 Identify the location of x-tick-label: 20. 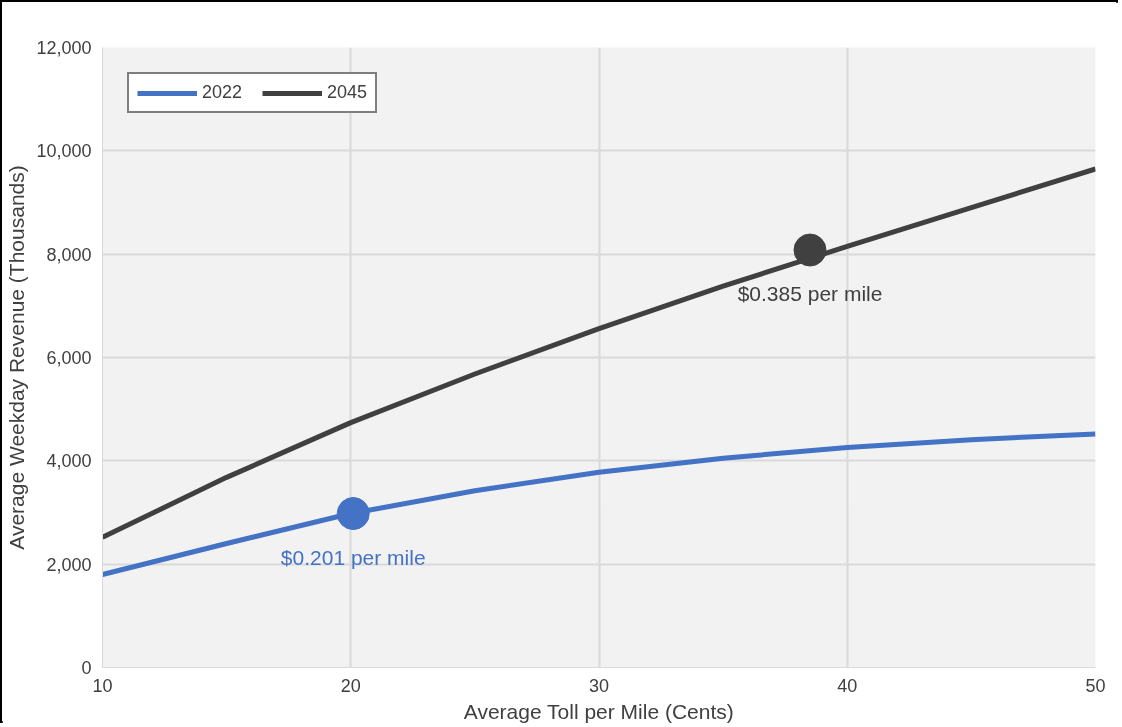
(350, 685).